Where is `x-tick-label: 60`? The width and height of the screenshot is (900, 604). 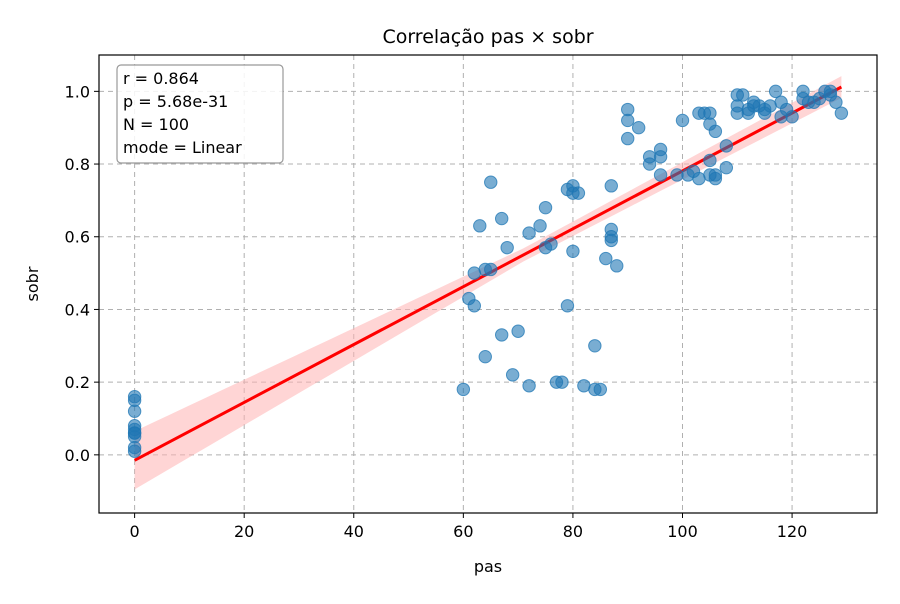
x-tick-label: 60 is located at coordinates (463, 531).